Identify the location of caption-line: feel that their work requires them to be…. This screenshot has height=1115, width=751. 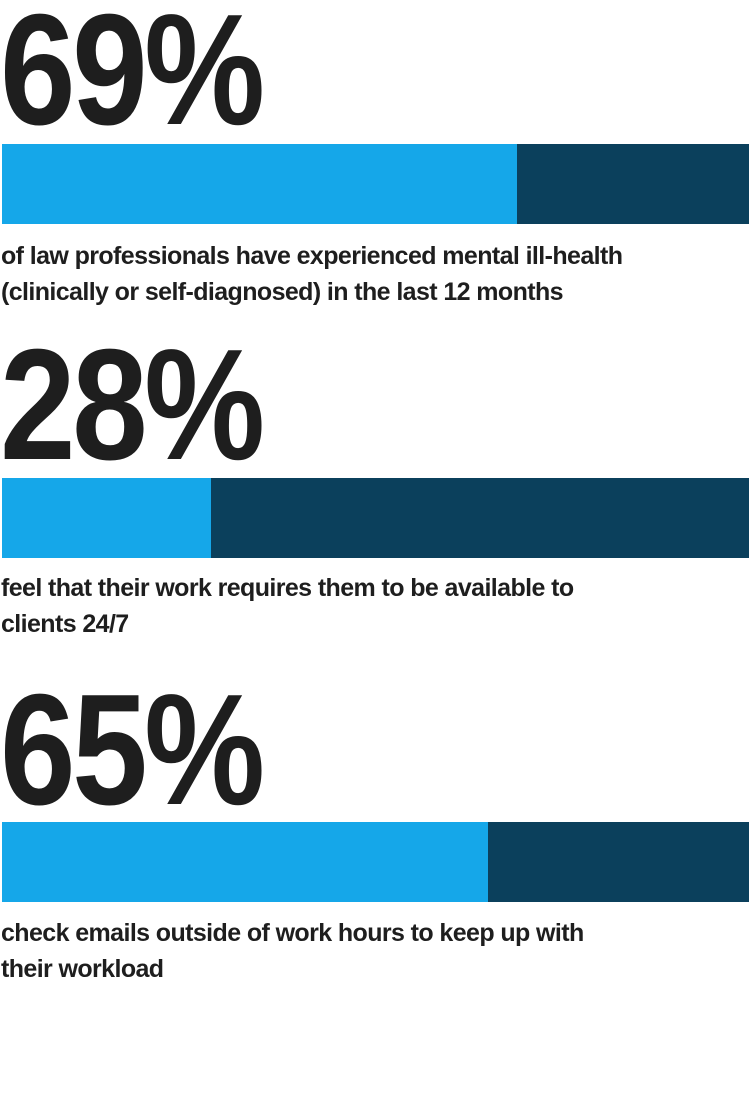
(287, 588).